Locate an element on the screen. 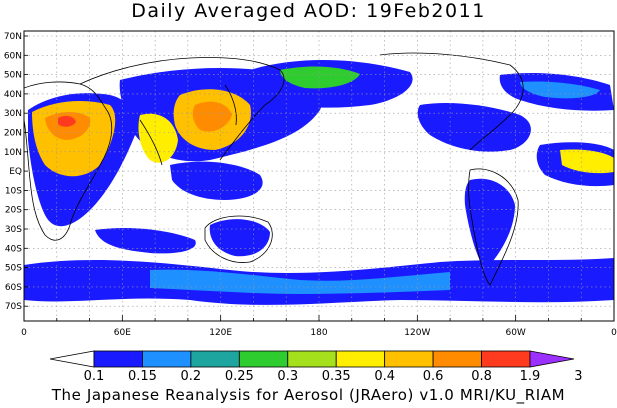  lat-label: 20N is located at coordinates (13, 134).